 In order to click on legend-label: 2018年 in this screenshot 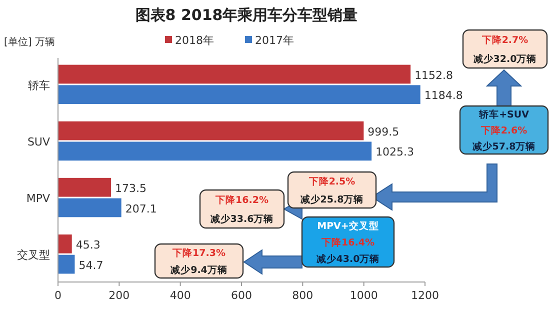, I will do `click(194, 40)`.